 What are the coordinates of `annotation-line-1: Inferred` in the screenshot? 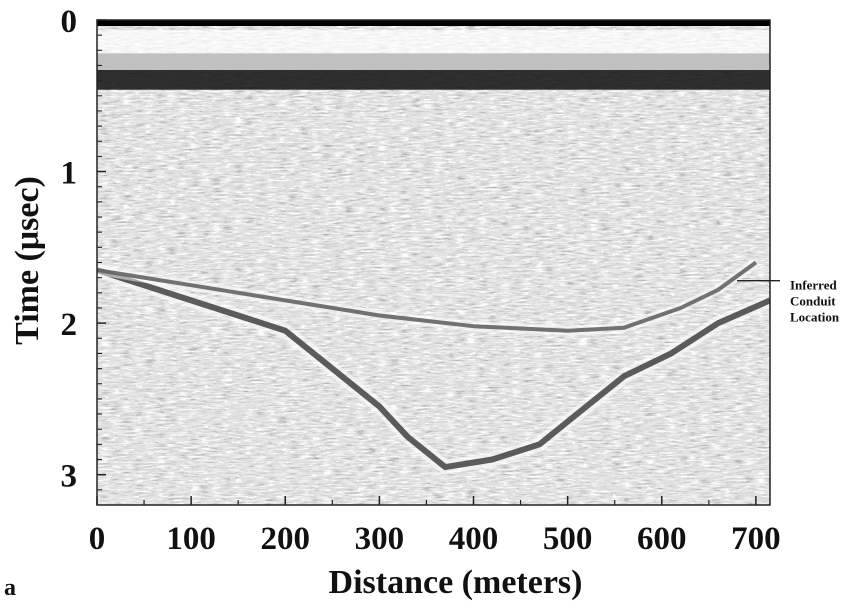 It's located at (813, 285).